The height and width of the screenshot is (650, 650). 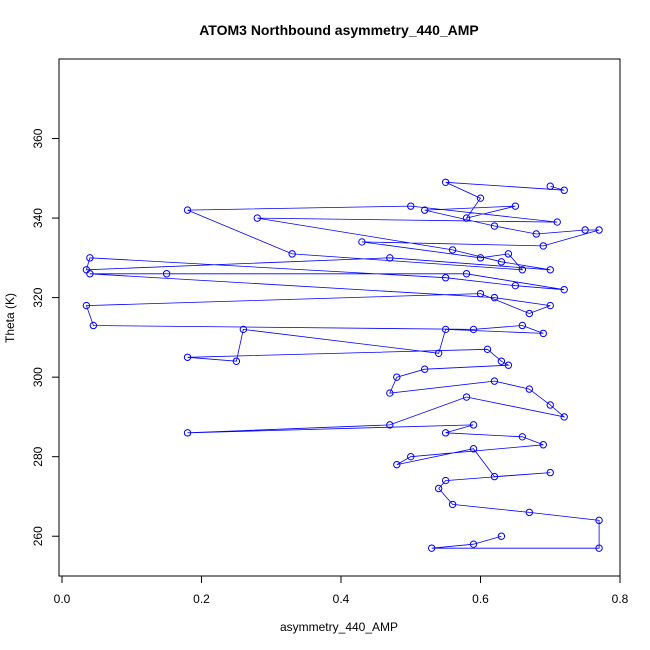 I want to click on x-axis-label: asymmetry_440_AMP, so click(x=339, y=627).